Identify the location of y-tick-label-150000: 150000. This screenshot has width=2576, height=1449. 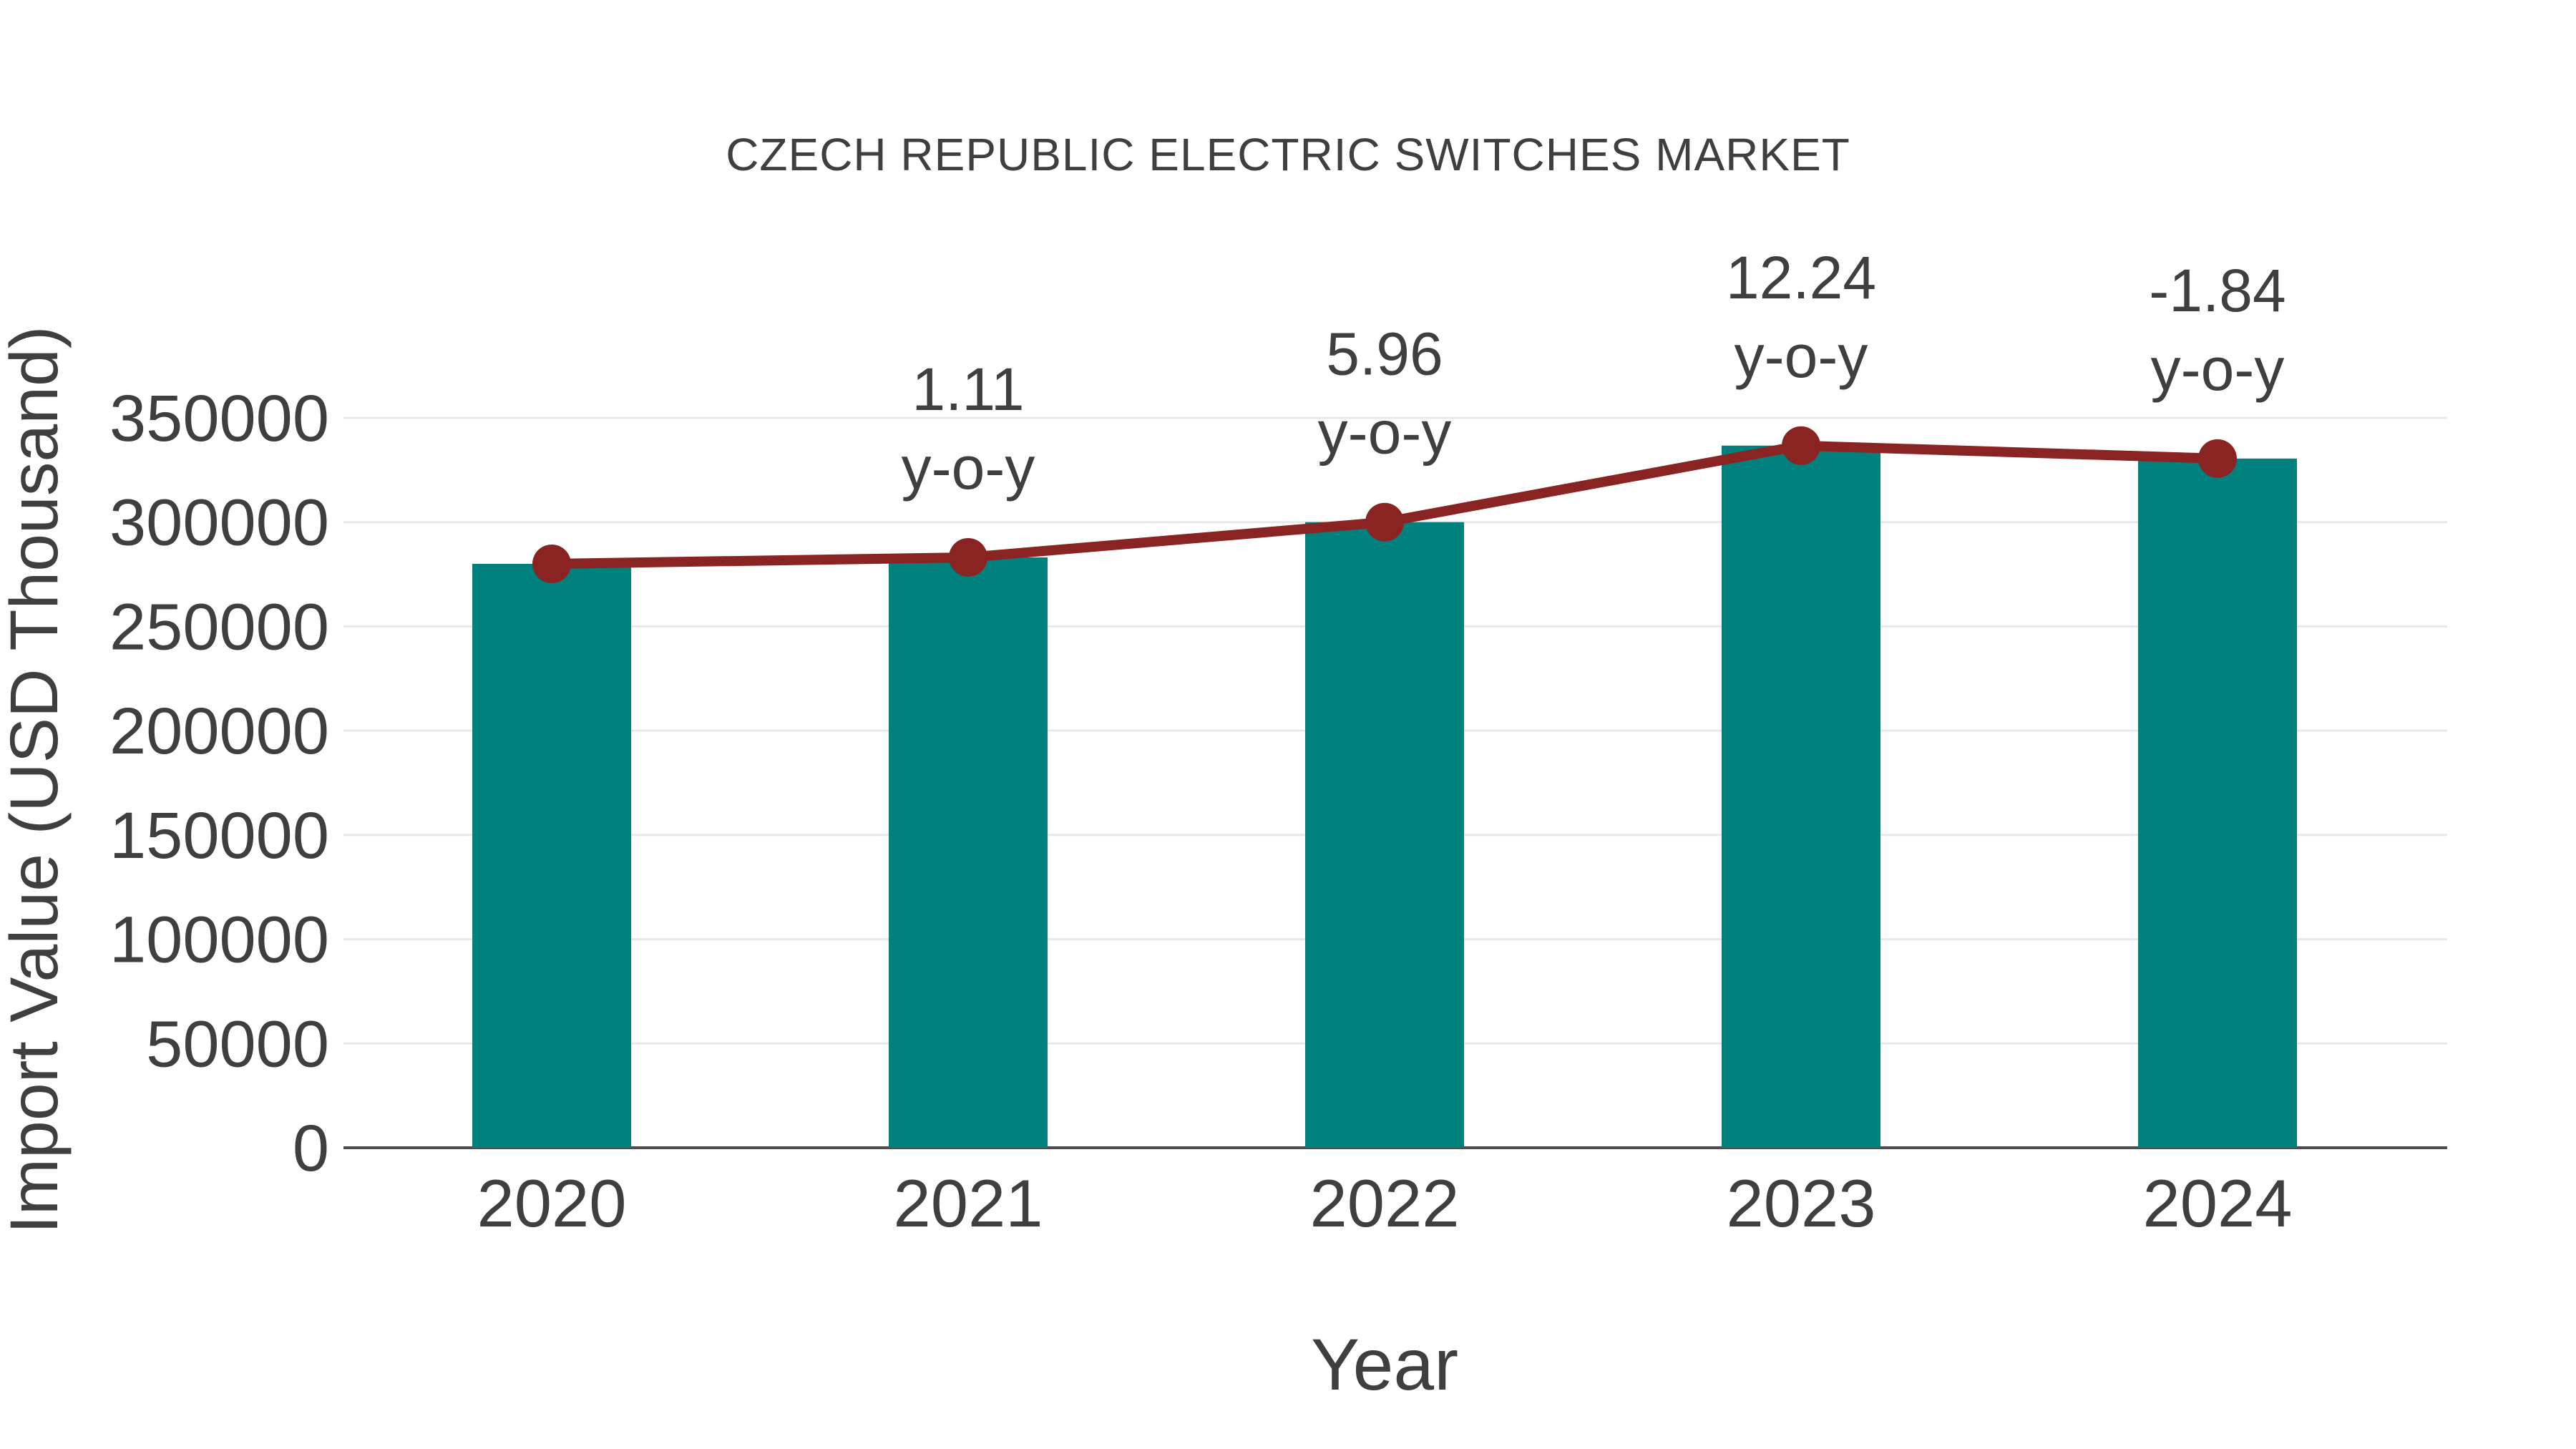
(219, 835).